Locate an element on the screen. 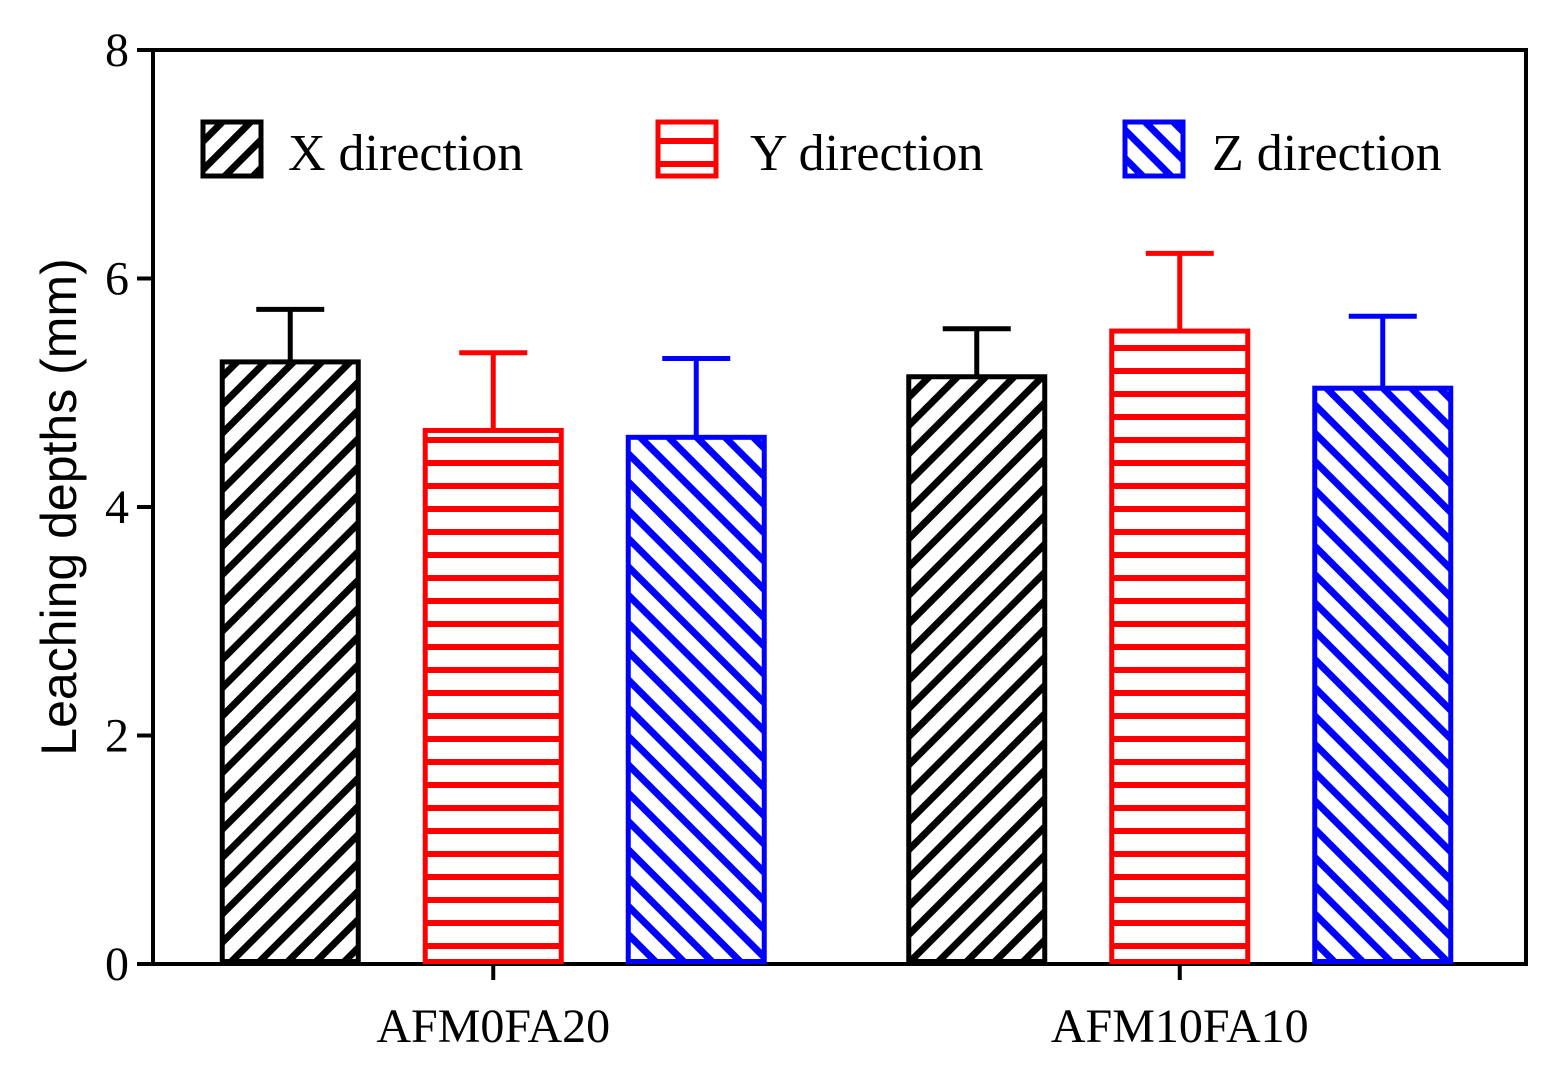 This screenshot has width=1554, height=1076. legend-item-z: Z direction is located at coordinates (1282, 150).